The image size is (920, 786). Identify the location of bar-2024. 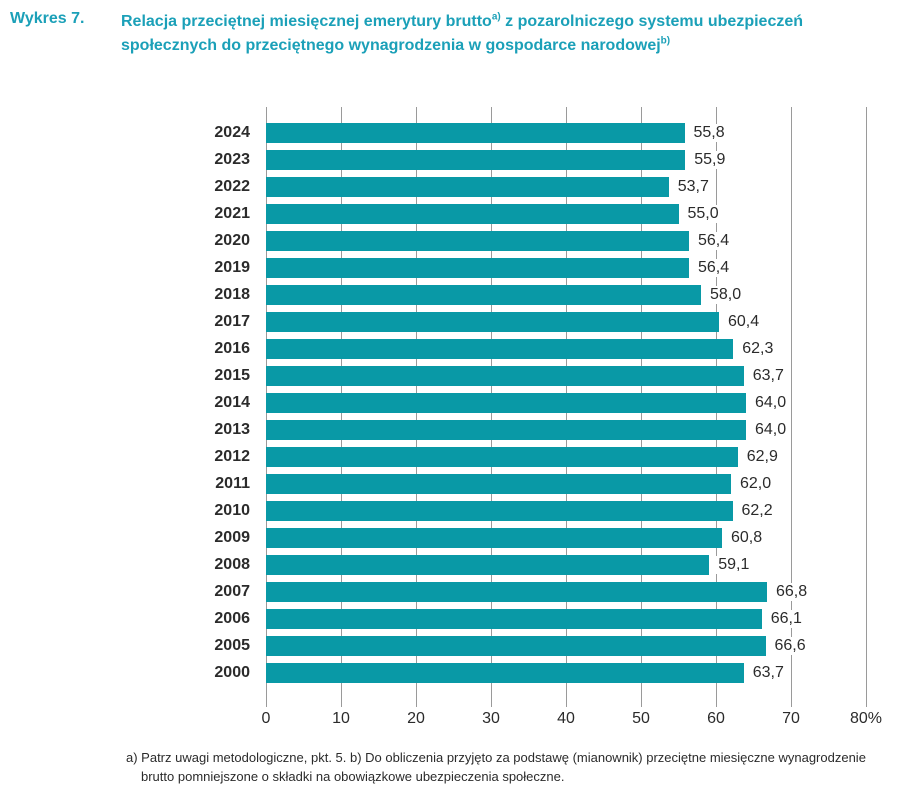
(475, 132).